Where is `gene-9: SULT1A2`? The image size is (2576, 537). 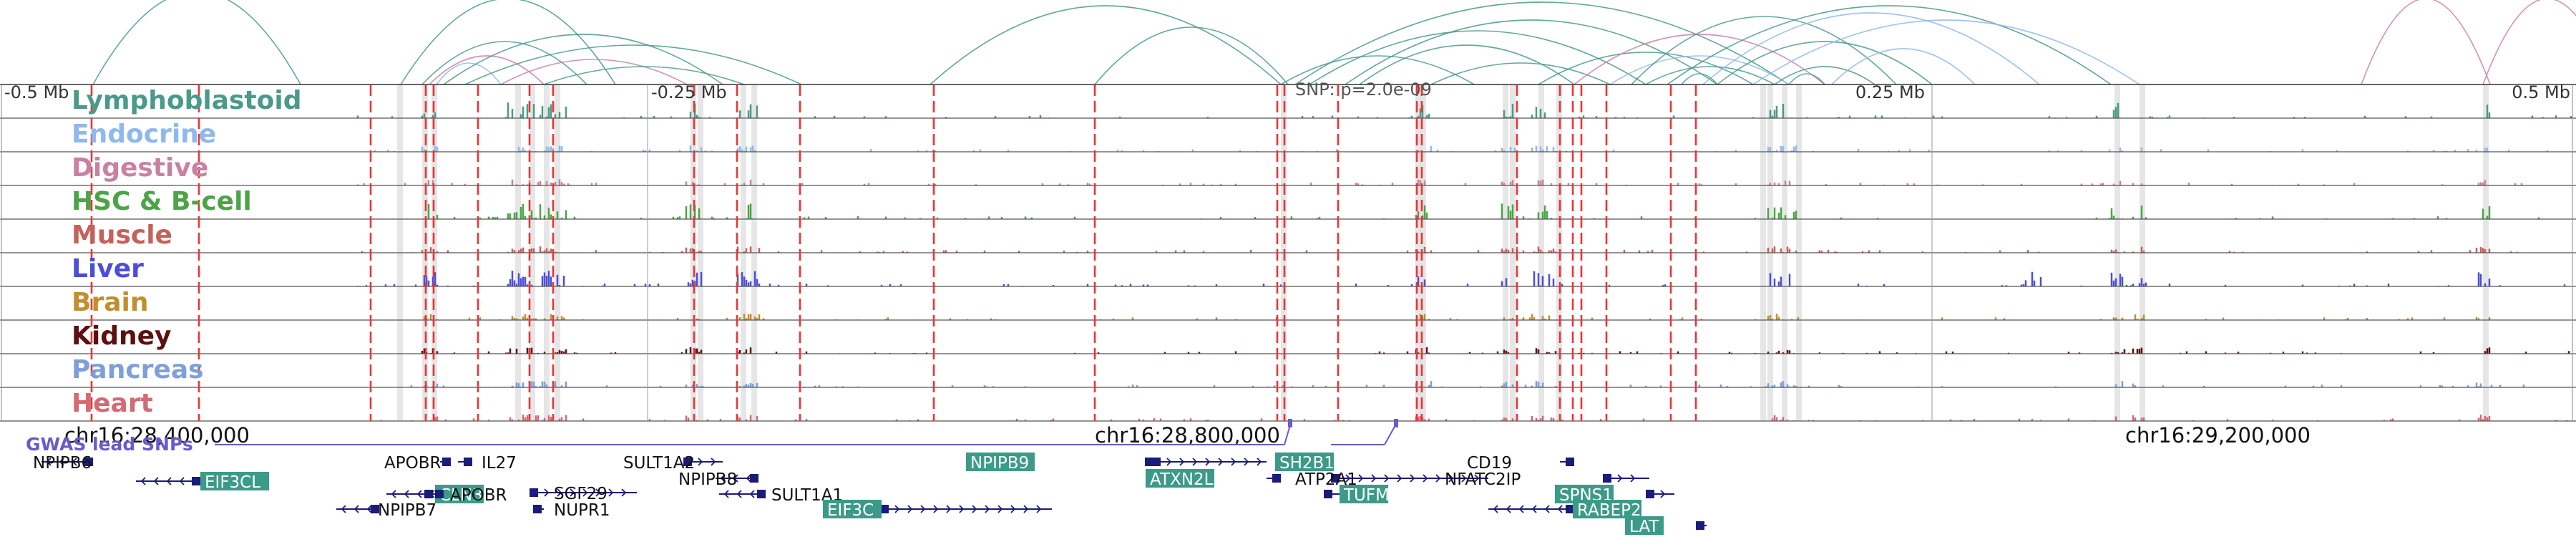 gene-9: SULT1A2 is located at coordinates (673, 463).